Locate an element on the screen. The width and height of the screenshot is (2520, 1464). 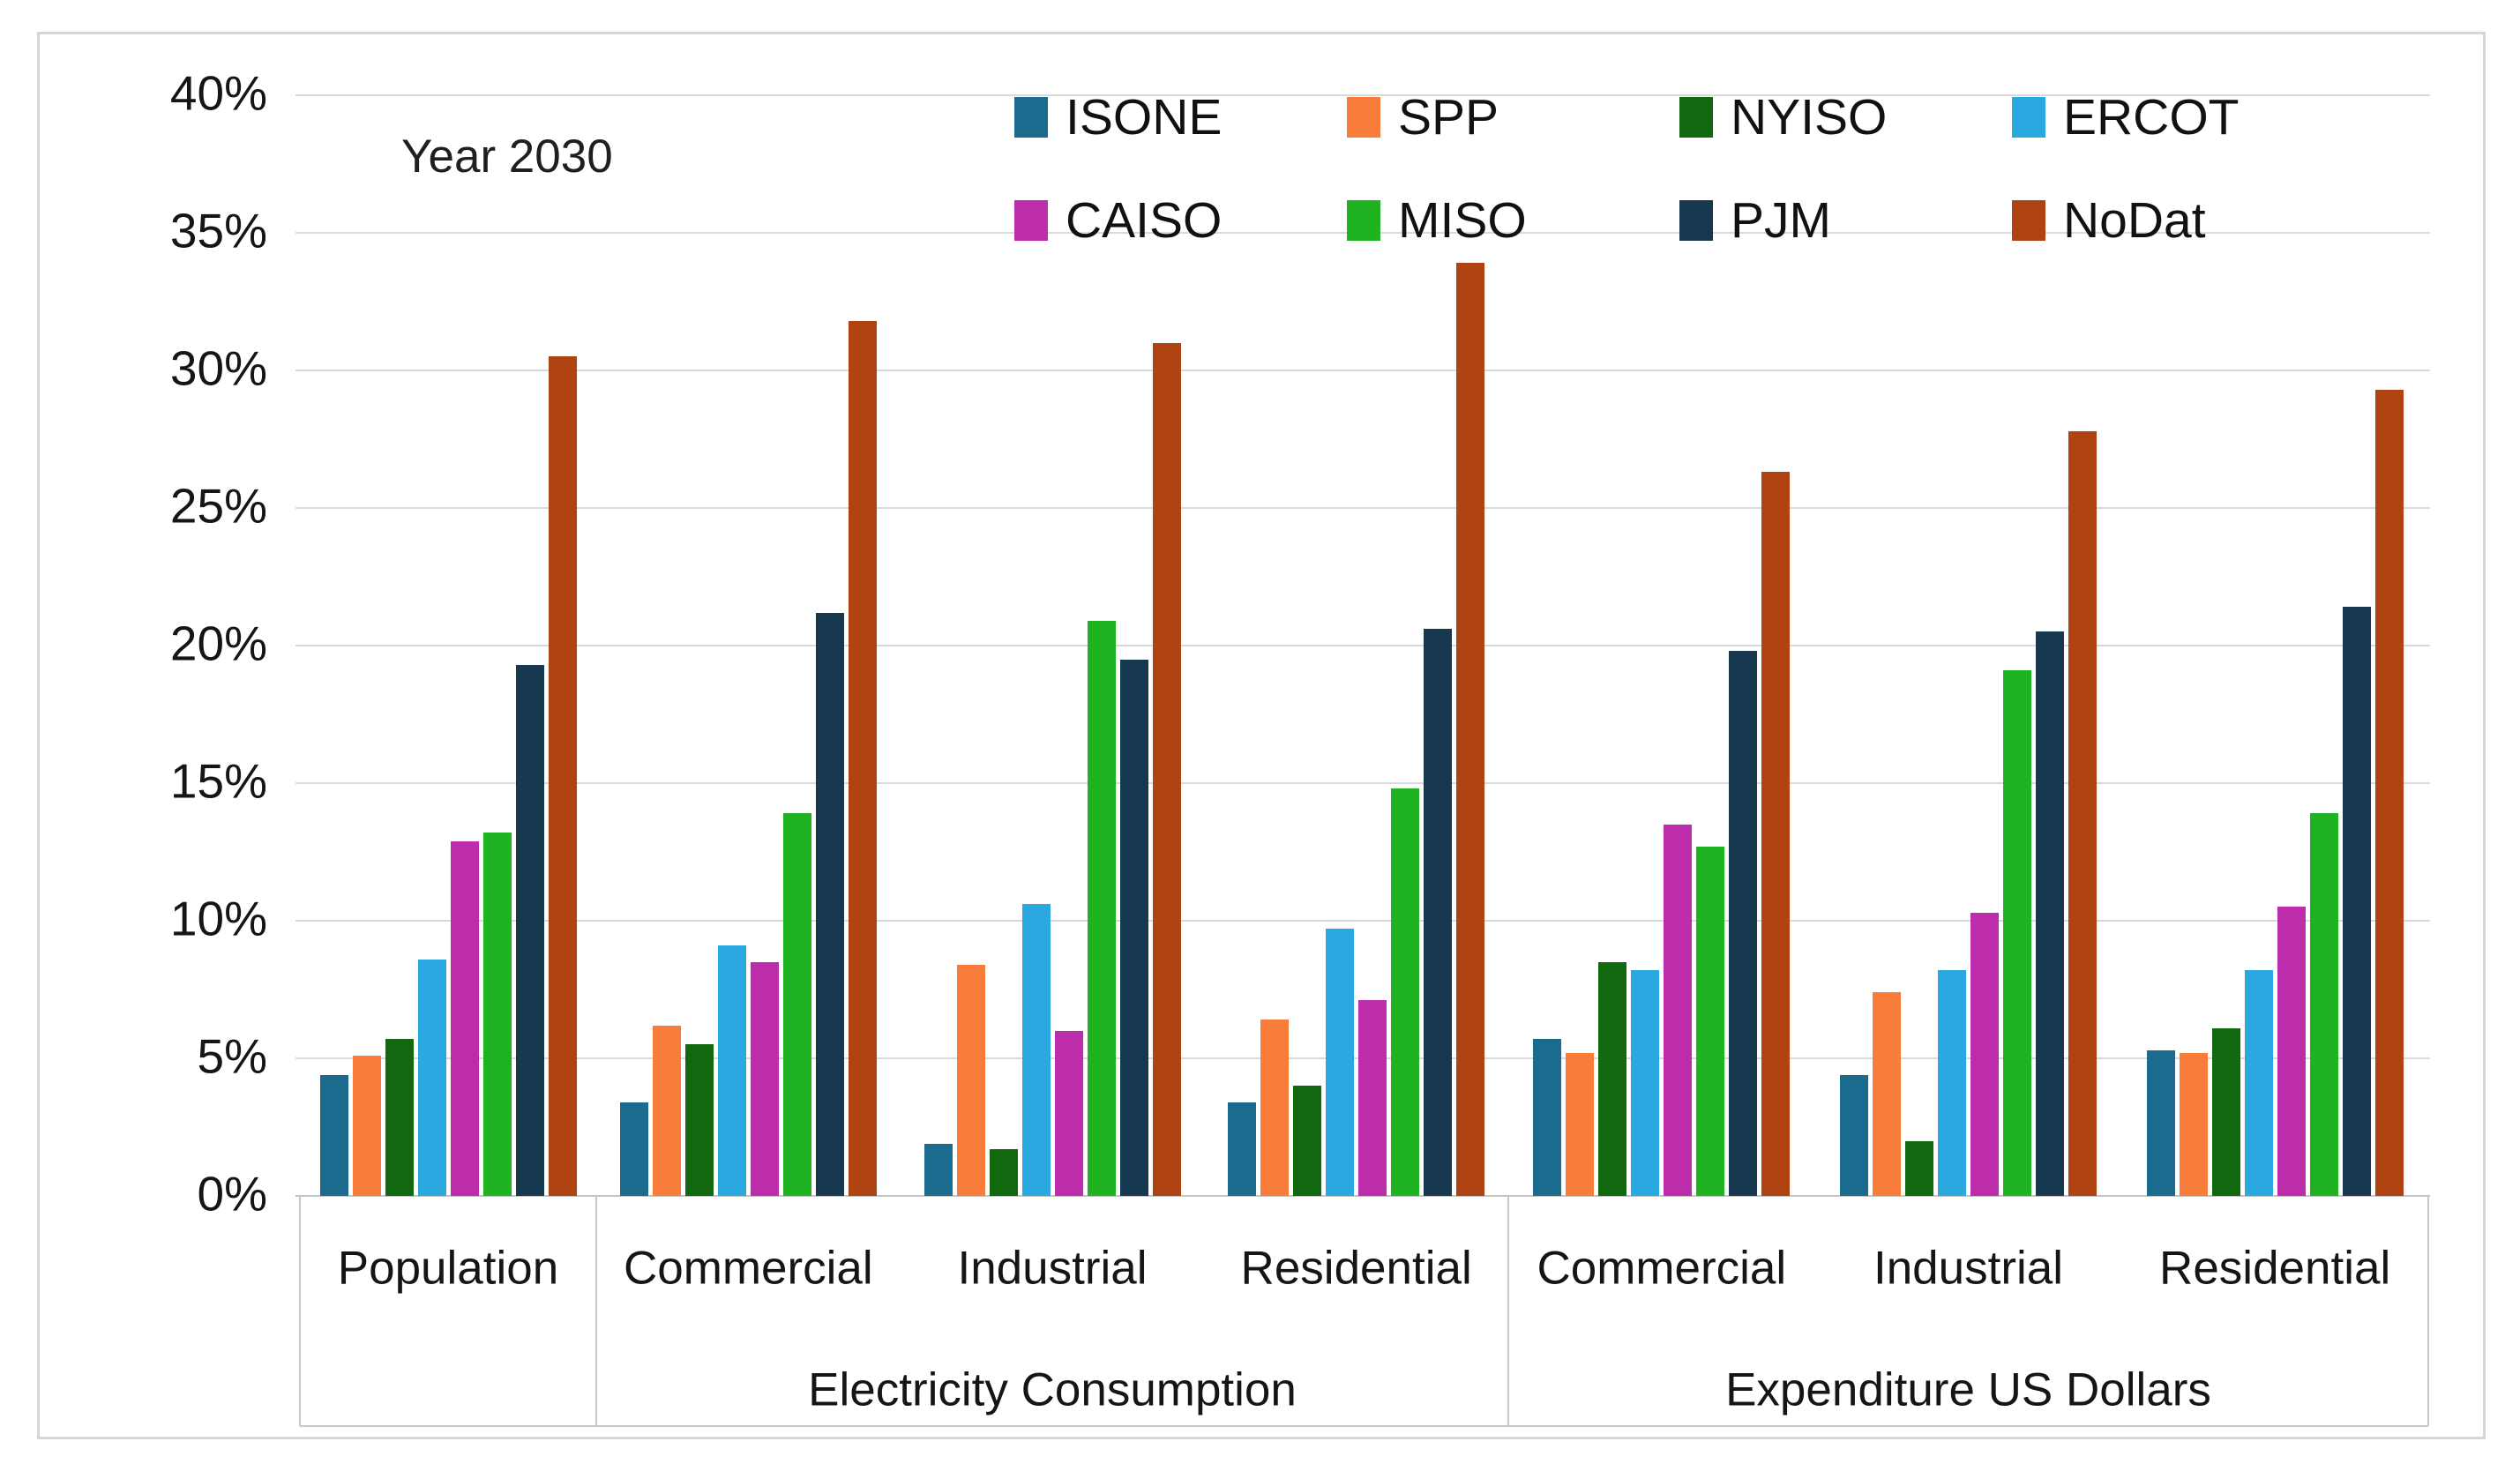
section-label-expenditure-us-dollars: Expenditure US Dollars is located at coordinates (1968, 1390).